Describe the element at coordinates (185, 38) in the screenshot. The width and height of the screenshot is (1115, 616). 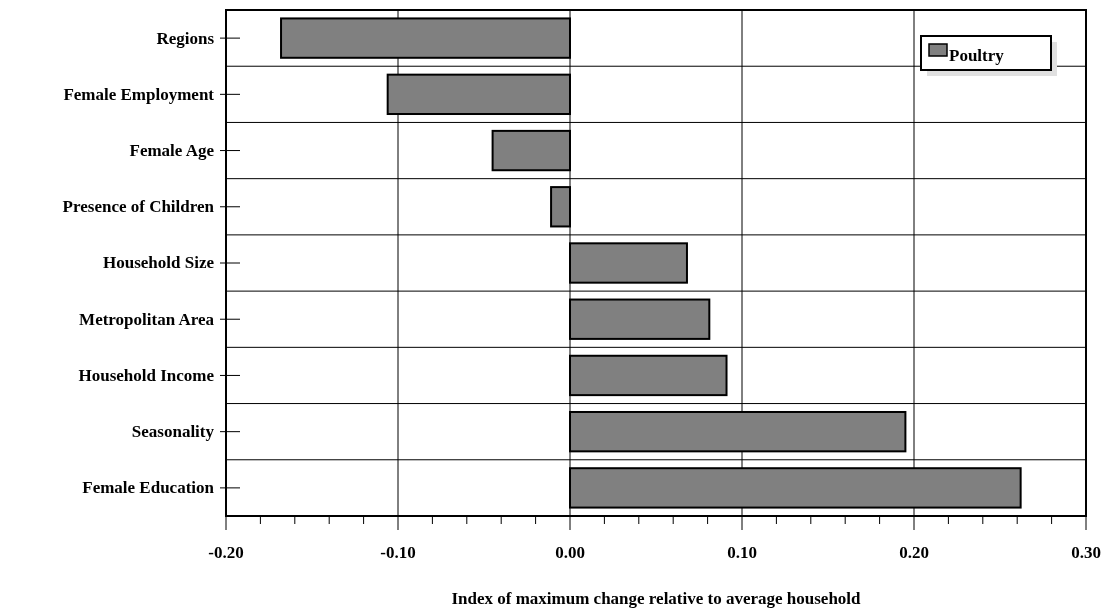
I see `y-tick-label: Regions` at that location.